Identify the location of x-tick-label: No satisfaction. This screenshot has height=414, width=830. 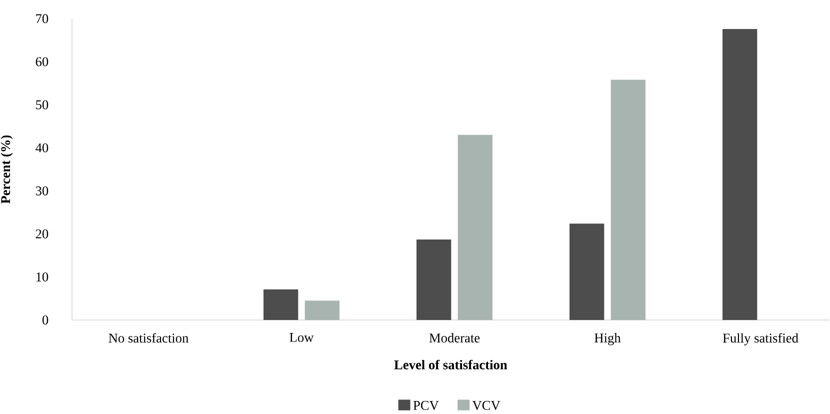
(148, 338).